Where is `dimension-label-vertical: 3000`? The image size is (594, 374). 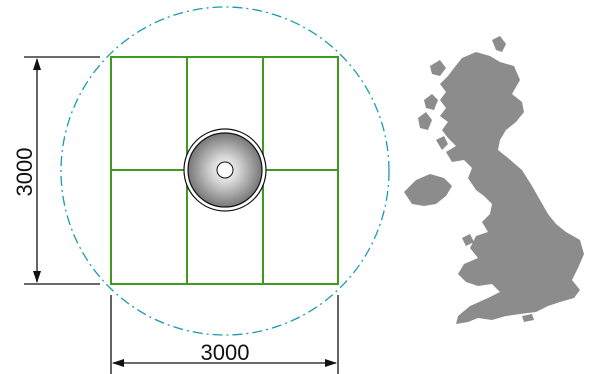
dimension-label-vertical: 3000 is located at coordinates (24, 172).